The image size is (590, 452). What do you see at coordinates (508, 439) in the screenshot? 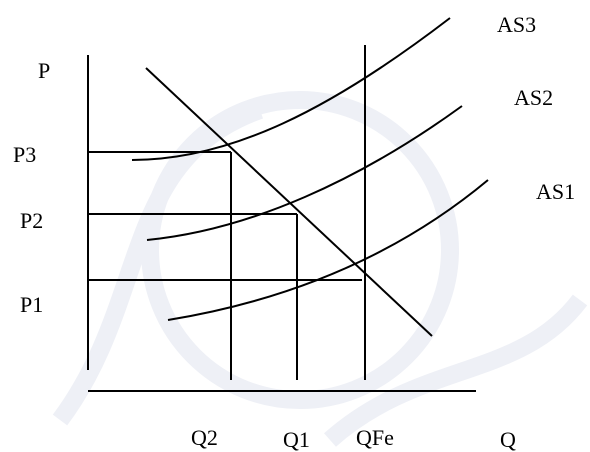
I see `x-axis-label: Q` at bounding box center [508, 439].